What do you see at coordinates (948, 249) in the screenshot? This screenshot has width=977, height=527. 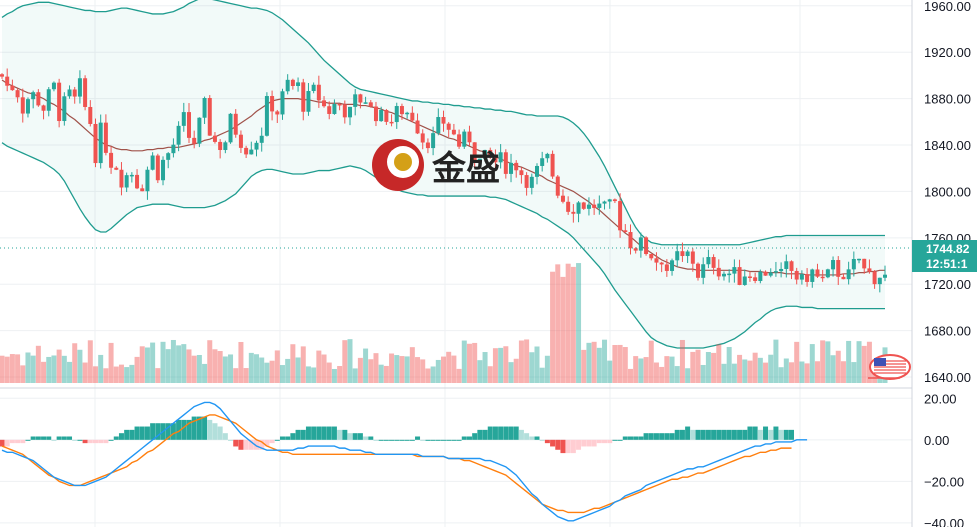 I see `last-price-value: 1744.82` at bounding box center [948, 249].